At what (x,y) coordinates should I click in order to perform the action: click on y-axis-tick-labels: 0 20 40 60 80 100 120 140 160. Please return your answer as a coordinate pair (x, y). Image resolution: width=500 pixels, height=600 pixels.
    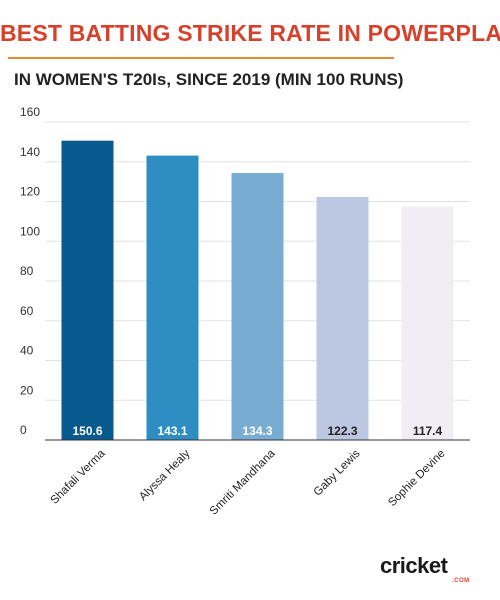
    Looking at the image, I should click on (30, 271).